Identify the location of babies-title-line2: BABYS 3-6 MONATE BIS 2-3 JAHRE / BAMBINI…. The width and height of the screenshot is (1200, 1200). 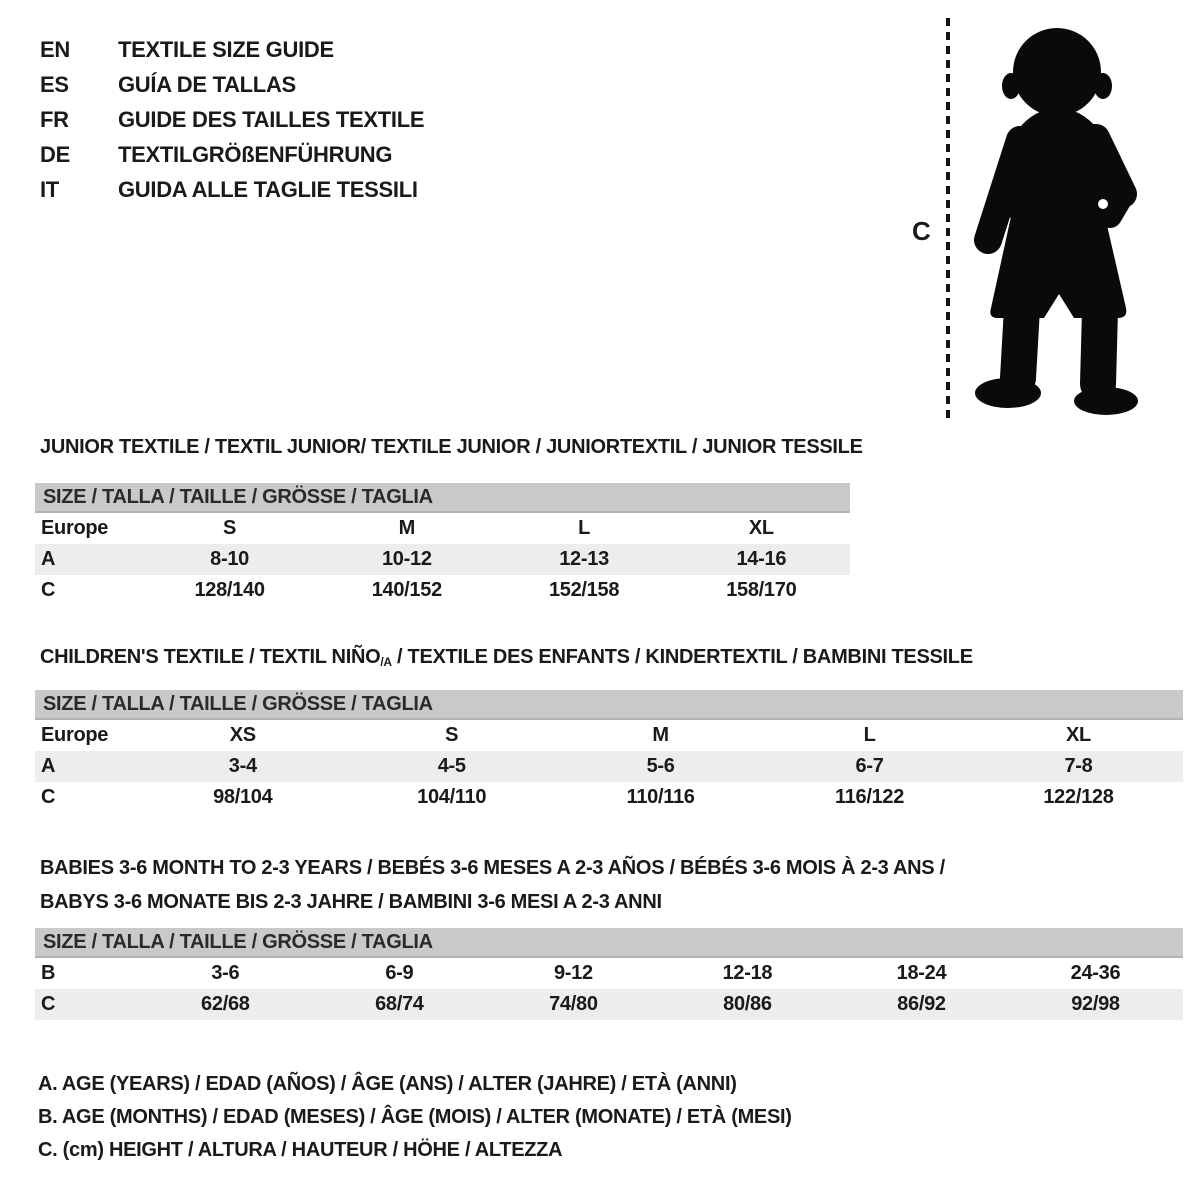
(351, 902).